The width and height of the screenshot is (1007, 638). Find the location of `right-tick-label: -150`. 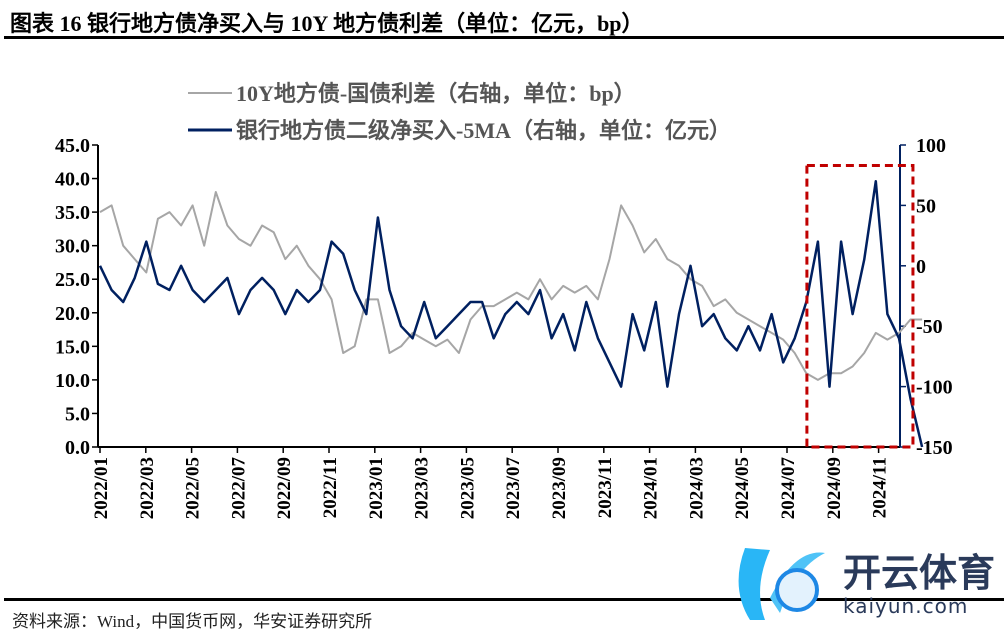

right-tick-label: -150 is located at coordinates (934, 448).